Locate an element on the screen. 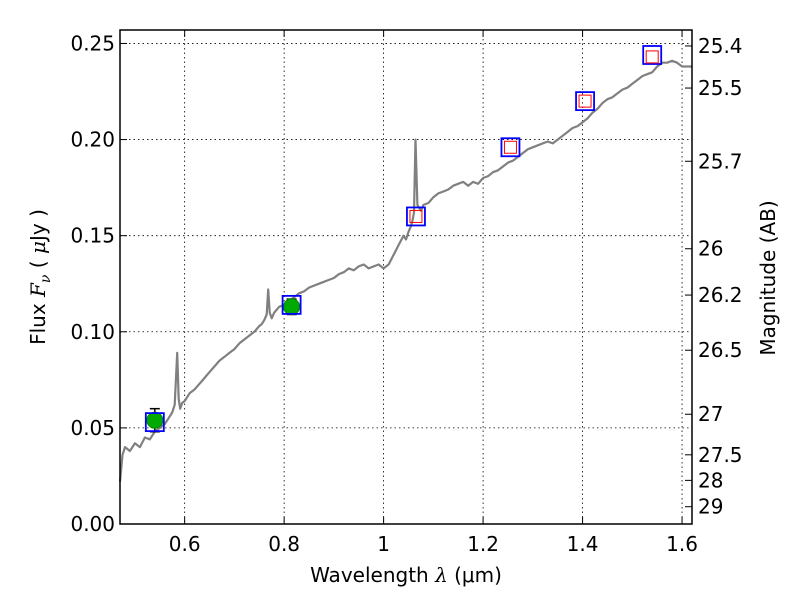 This screenshot has height=600, width=800. y-tick-label: 0.20 is located at coordinates (92, 140).